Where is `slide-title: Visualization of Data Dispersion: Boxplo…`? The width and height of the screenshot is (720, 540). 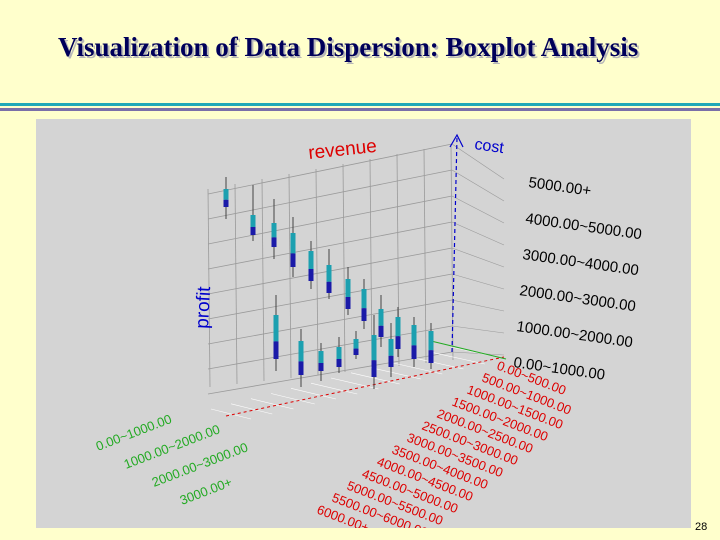
slide-title: Visualization of Data Dispersion: Boxplo… is located at coordinates (348, 47).